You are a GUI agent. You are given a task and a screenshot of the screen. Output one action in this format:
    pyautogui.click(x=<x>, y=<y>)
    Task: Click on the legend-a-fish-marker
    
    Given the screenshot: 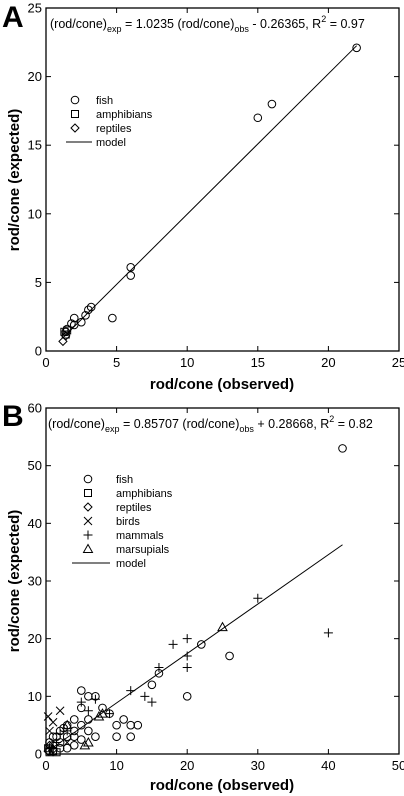 What is the action you would take?
    pyautogui.click(x=75, y=100)
    